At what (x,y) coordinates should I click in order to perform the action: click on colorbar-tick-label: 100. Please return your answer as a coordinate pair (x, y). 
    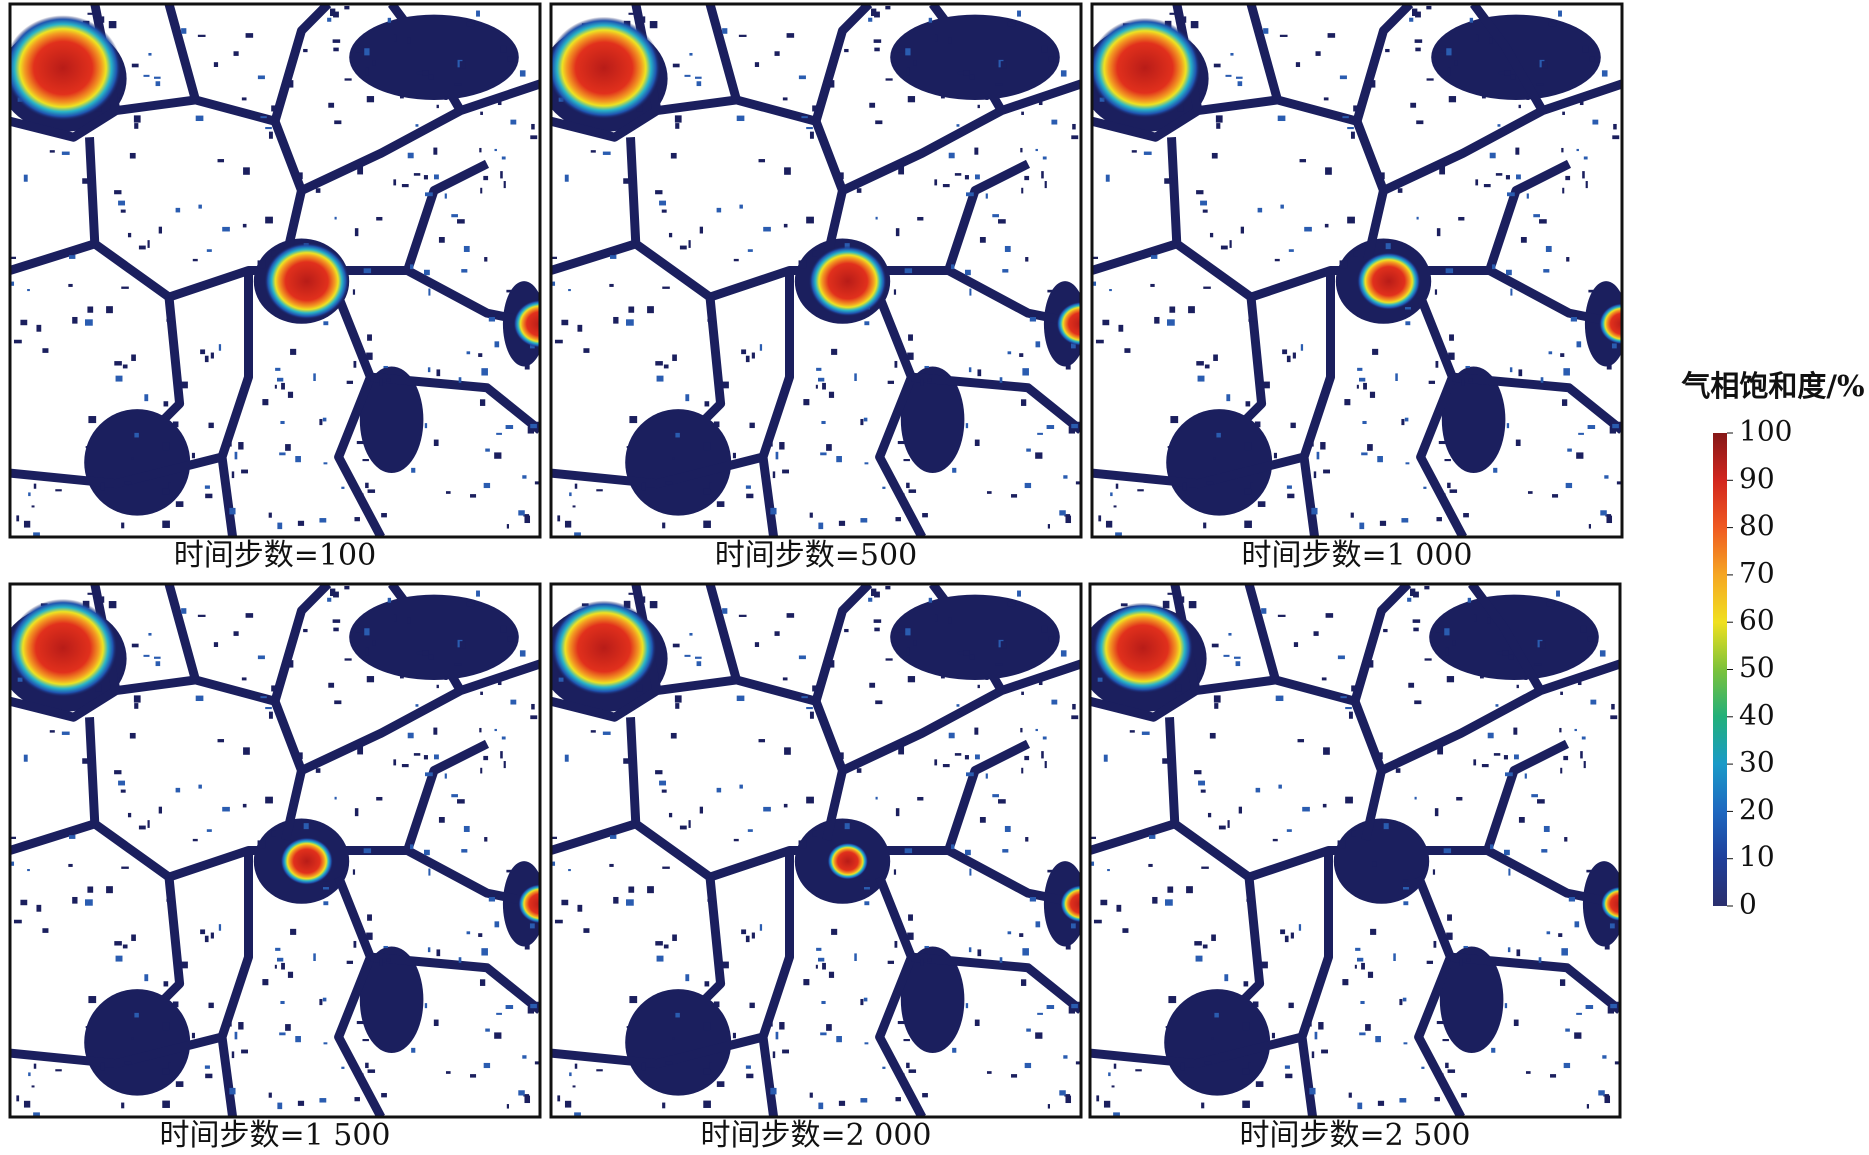
    Looking at the image, I should click on (1765, 431).